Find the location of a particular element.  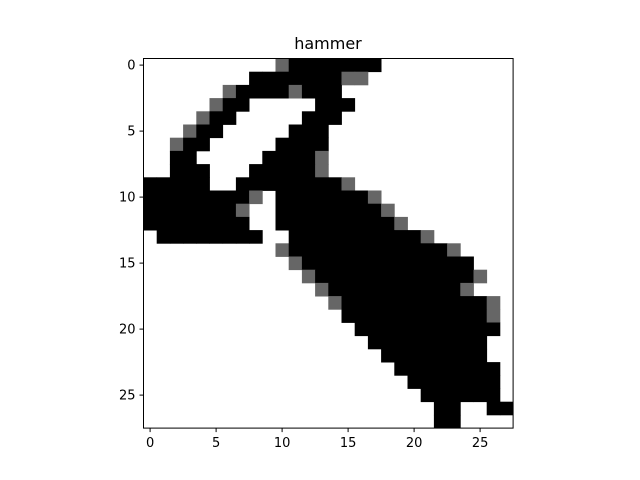

y-tick-label: 5 is located at coordinates (131, 132).